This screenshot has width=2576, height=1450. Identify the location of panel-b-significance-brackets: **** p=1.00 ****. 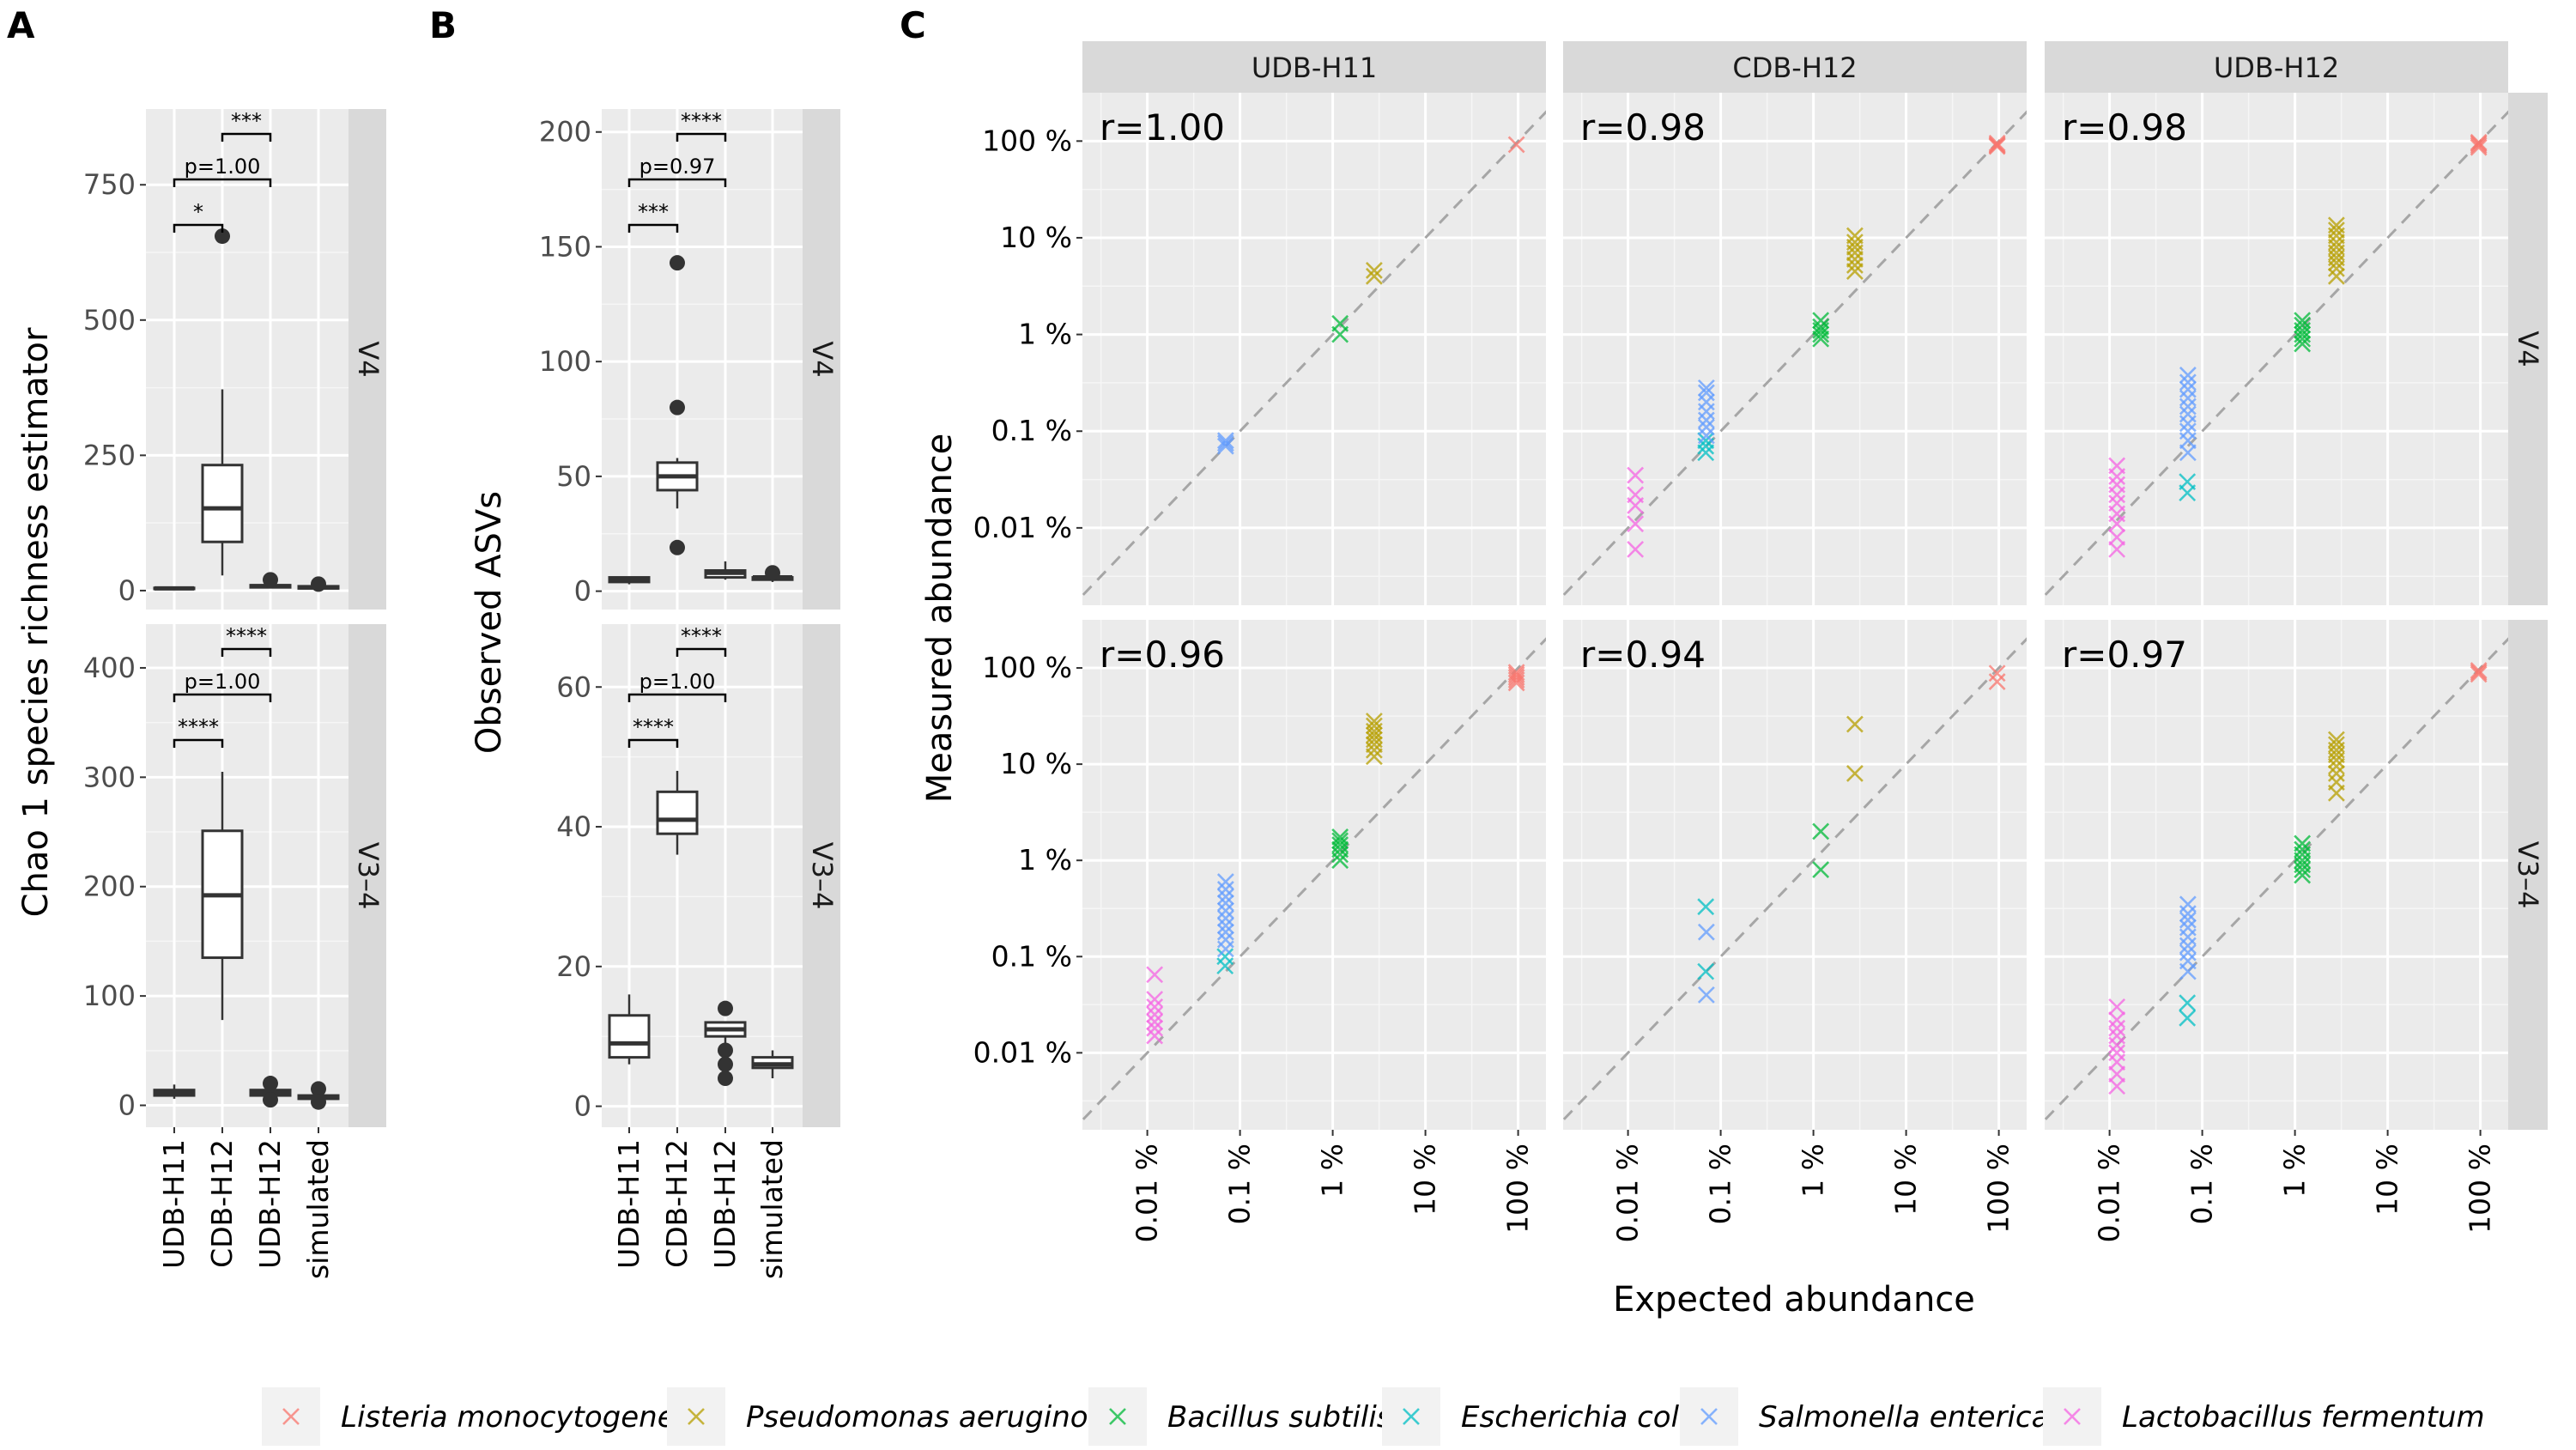
(677, 686).